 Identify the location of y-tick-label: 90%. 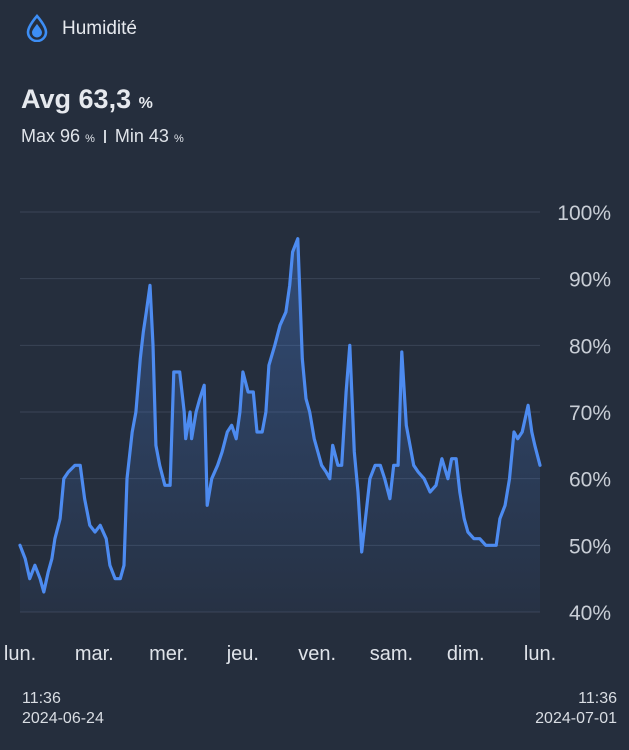
(590, 280).